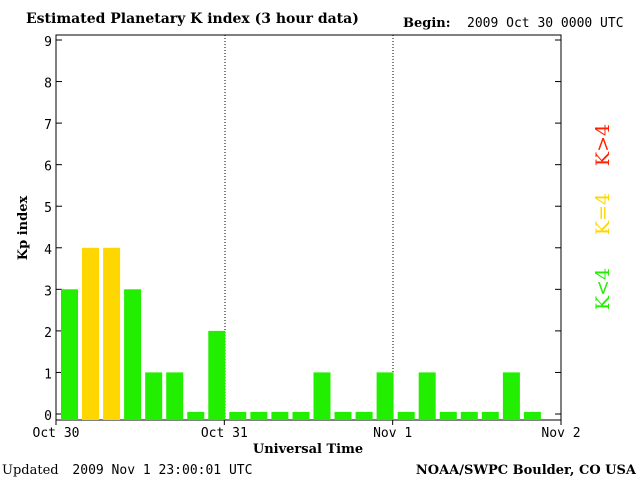  Describe the element at coordinates (48, 250) in the screenshot. I see `y-tick-label: 4` at that location.